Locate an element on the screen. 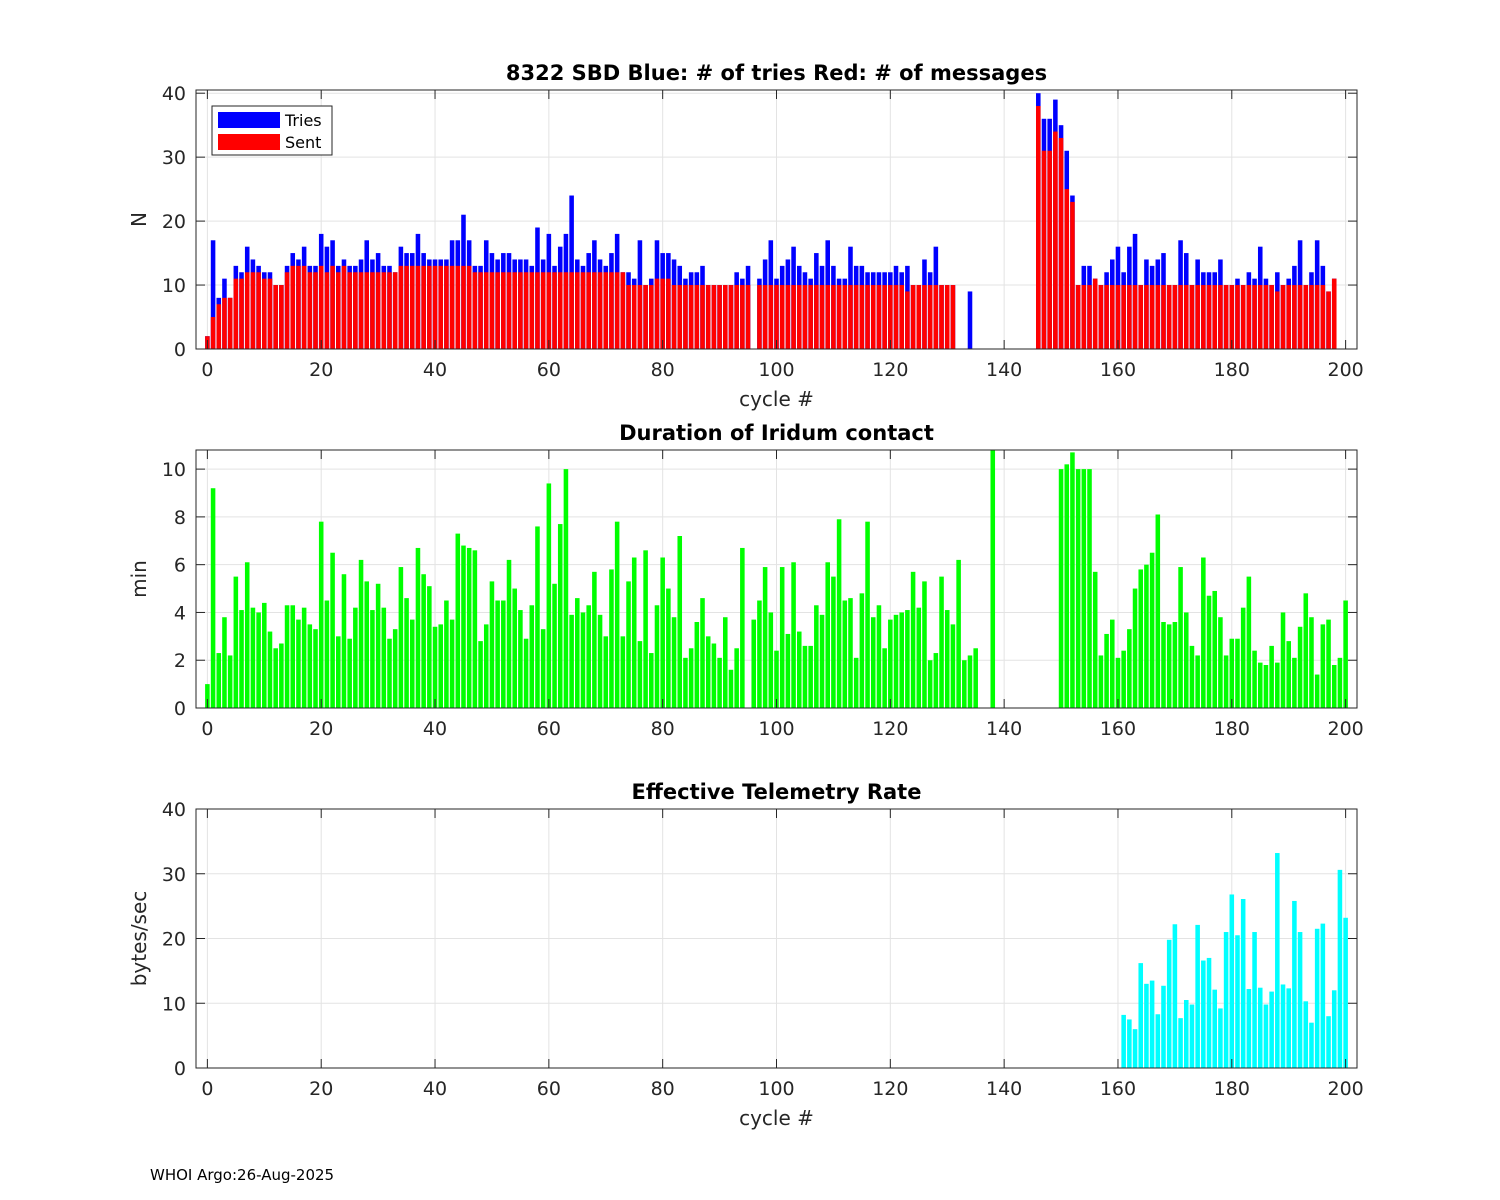 The height and width of the screenshot is (1200, 1500). x-tick-label: 100 is located at coordinates (776, 370).